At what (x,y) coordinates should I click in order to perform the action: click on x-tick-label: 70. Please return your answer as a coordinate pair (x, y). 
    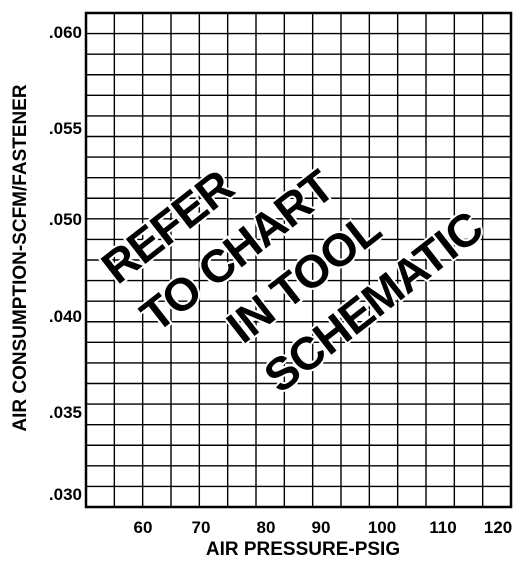
    Looking at the image, I should click on (201, 527).